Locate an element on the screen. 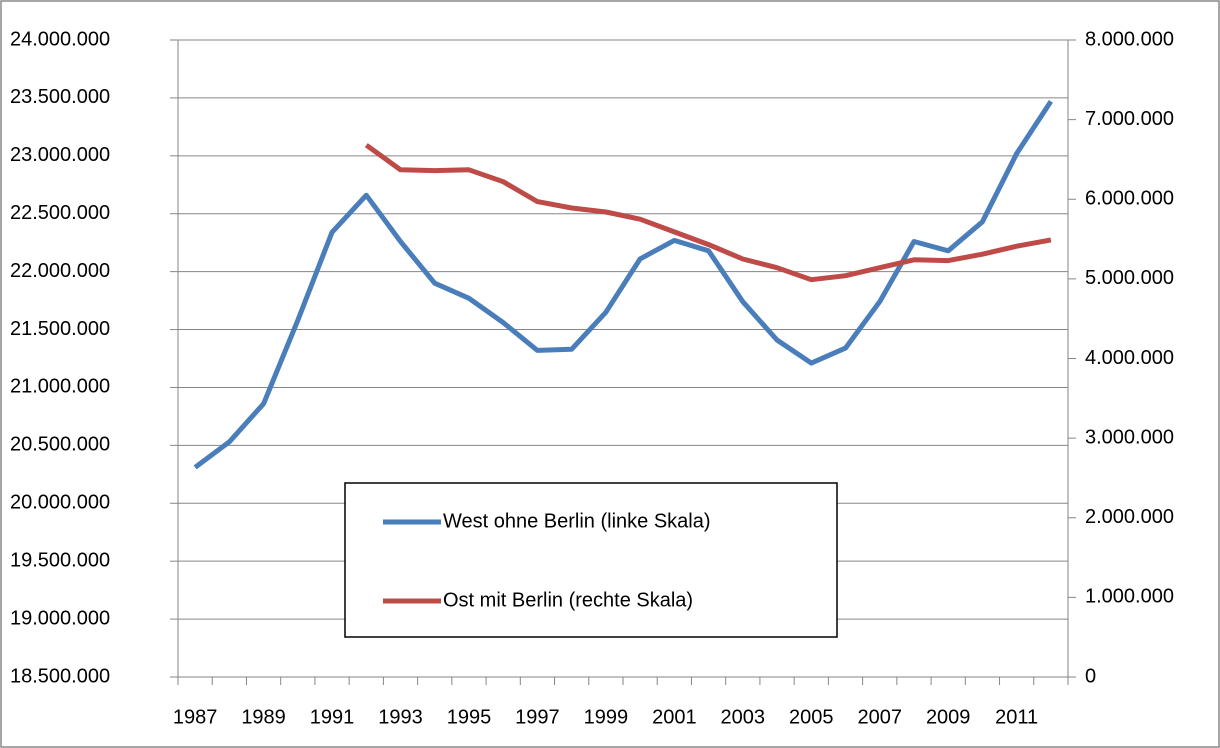 The height and width of the screenshot is (748, 1220). y-tick-label: 18.500.000 is located at coordinates (60, 676).